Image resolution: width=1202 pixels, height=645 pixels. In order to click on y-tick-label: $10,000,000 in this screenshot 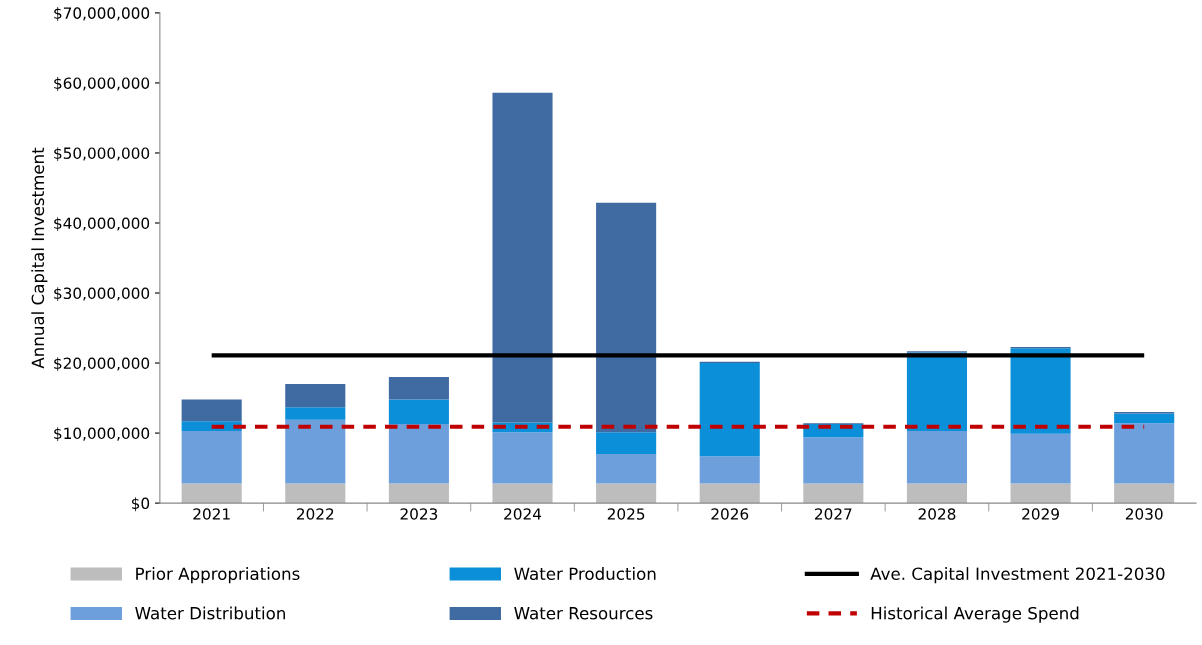, I will do `click(102, 434)`.